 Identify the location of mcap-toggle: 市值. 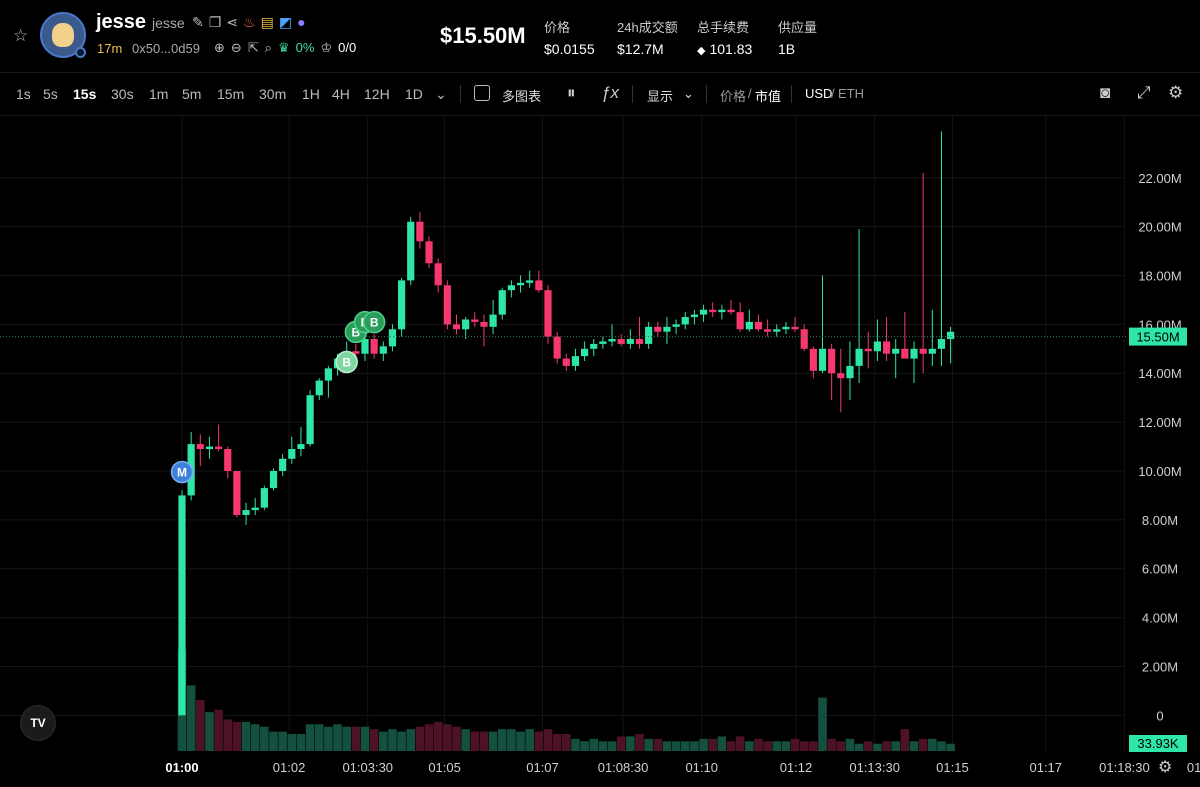
(768, 96).